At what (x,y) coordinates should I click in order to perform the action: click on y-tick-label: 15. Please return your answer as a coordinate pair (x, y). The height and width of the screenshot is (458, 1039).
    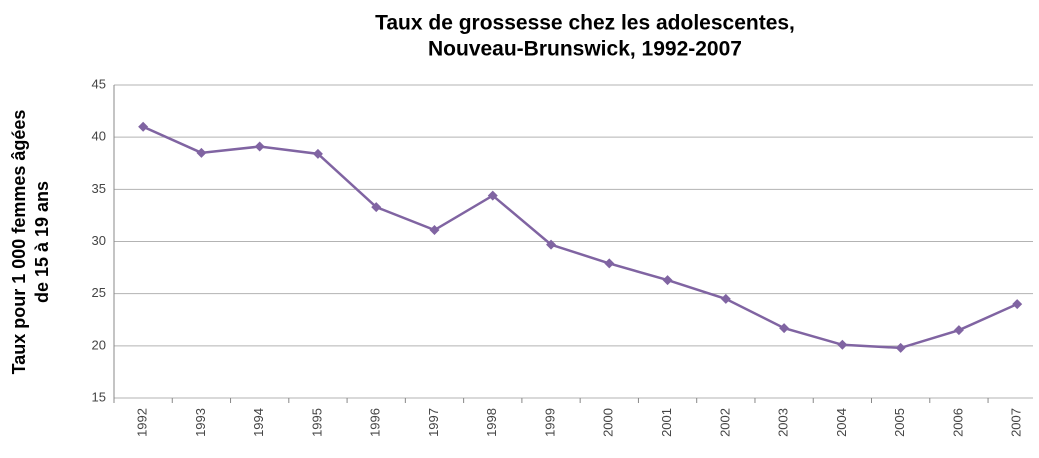
    Looking at the image, I should click on (99, 396).